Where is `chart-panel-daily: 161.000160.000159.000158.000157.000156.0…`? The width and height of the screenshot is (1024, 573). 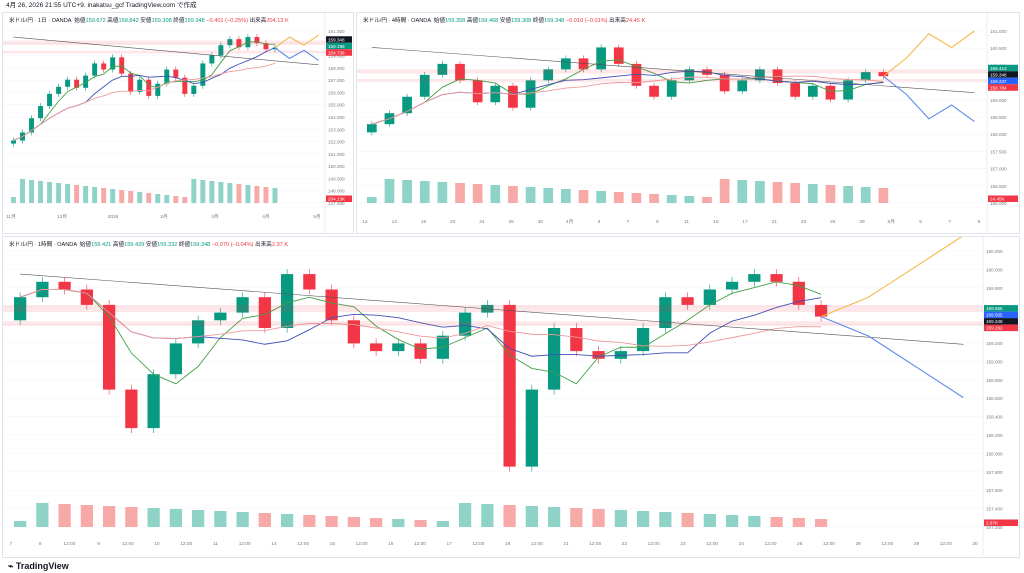
chart-panel-daily: 161.000160.000159.000158.000157.000156.0… is located at coordinates (178, 123).